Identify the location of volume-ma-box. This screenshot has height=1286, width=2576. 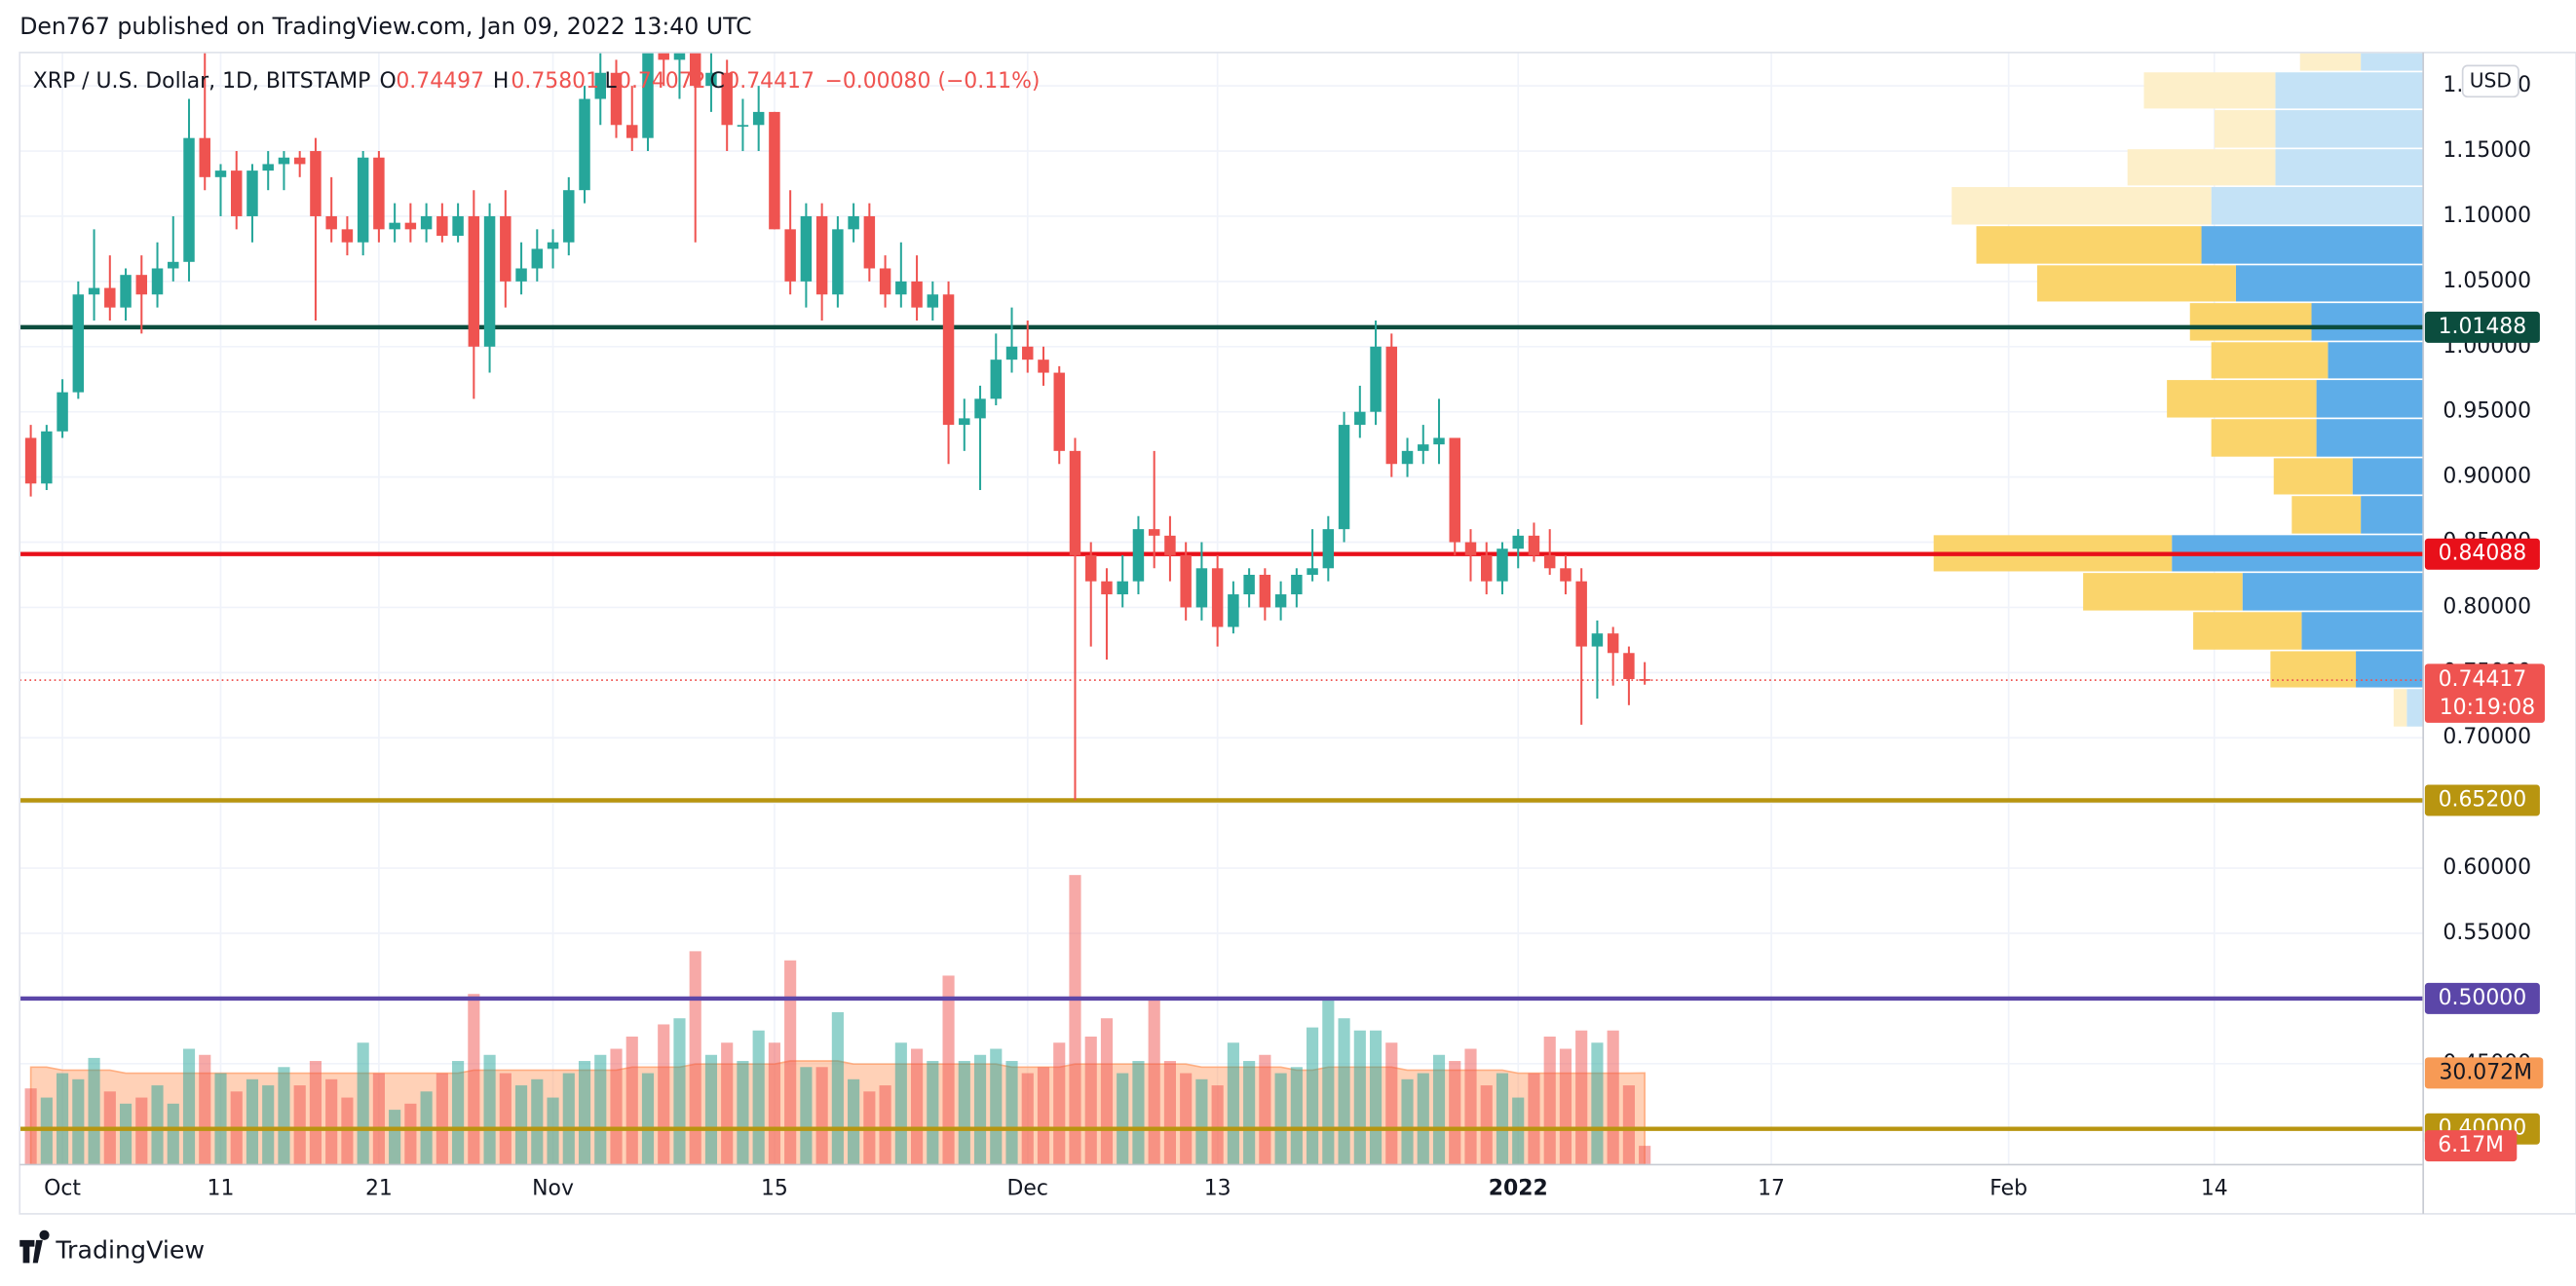
(2484, 1073).